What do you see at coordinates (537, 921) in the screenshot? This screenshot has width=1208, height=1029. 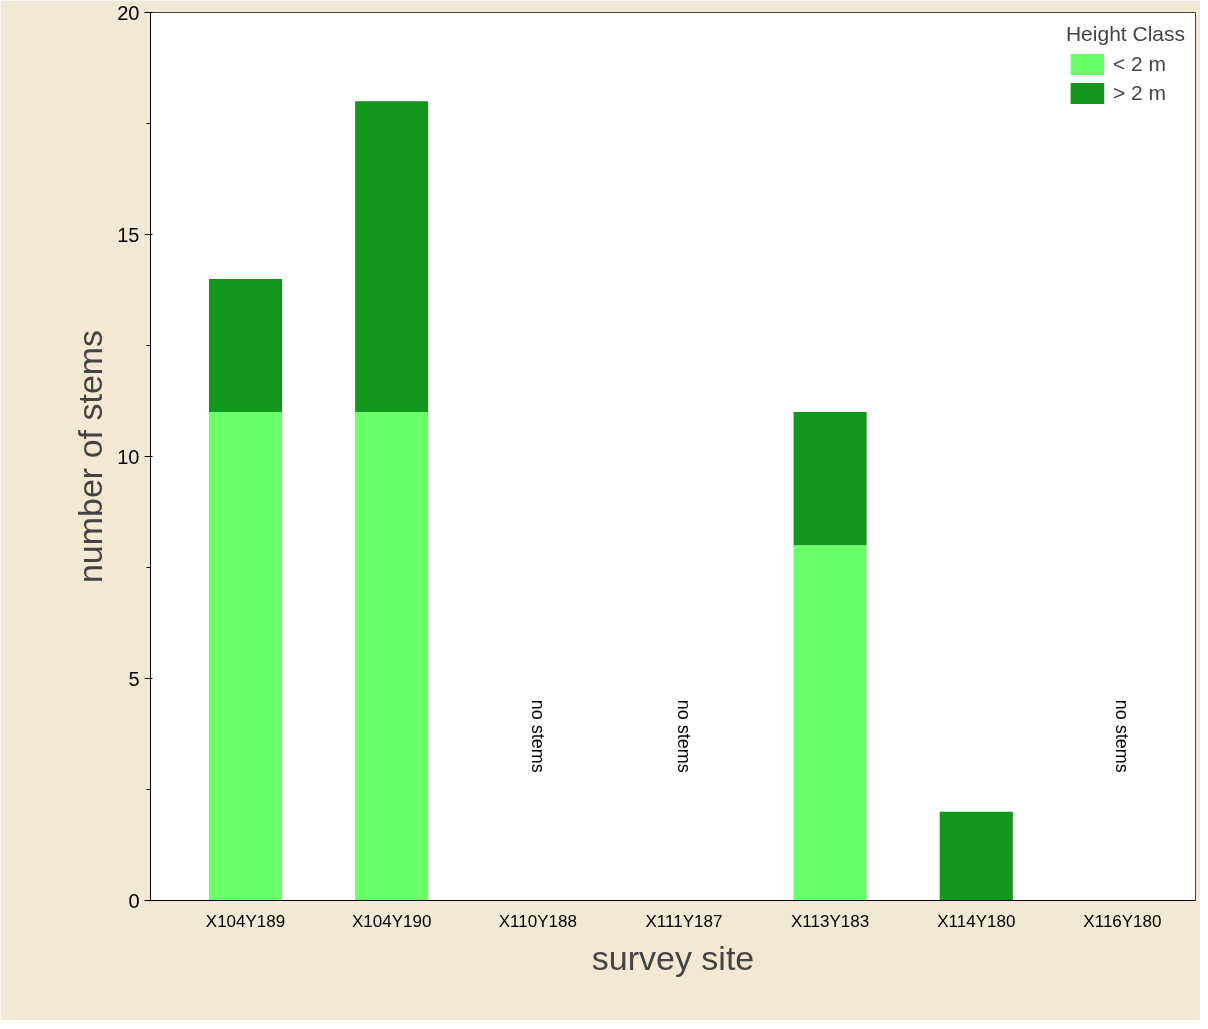 I see `x-tick-label: X110Y188` at bounding box center [537, 921].